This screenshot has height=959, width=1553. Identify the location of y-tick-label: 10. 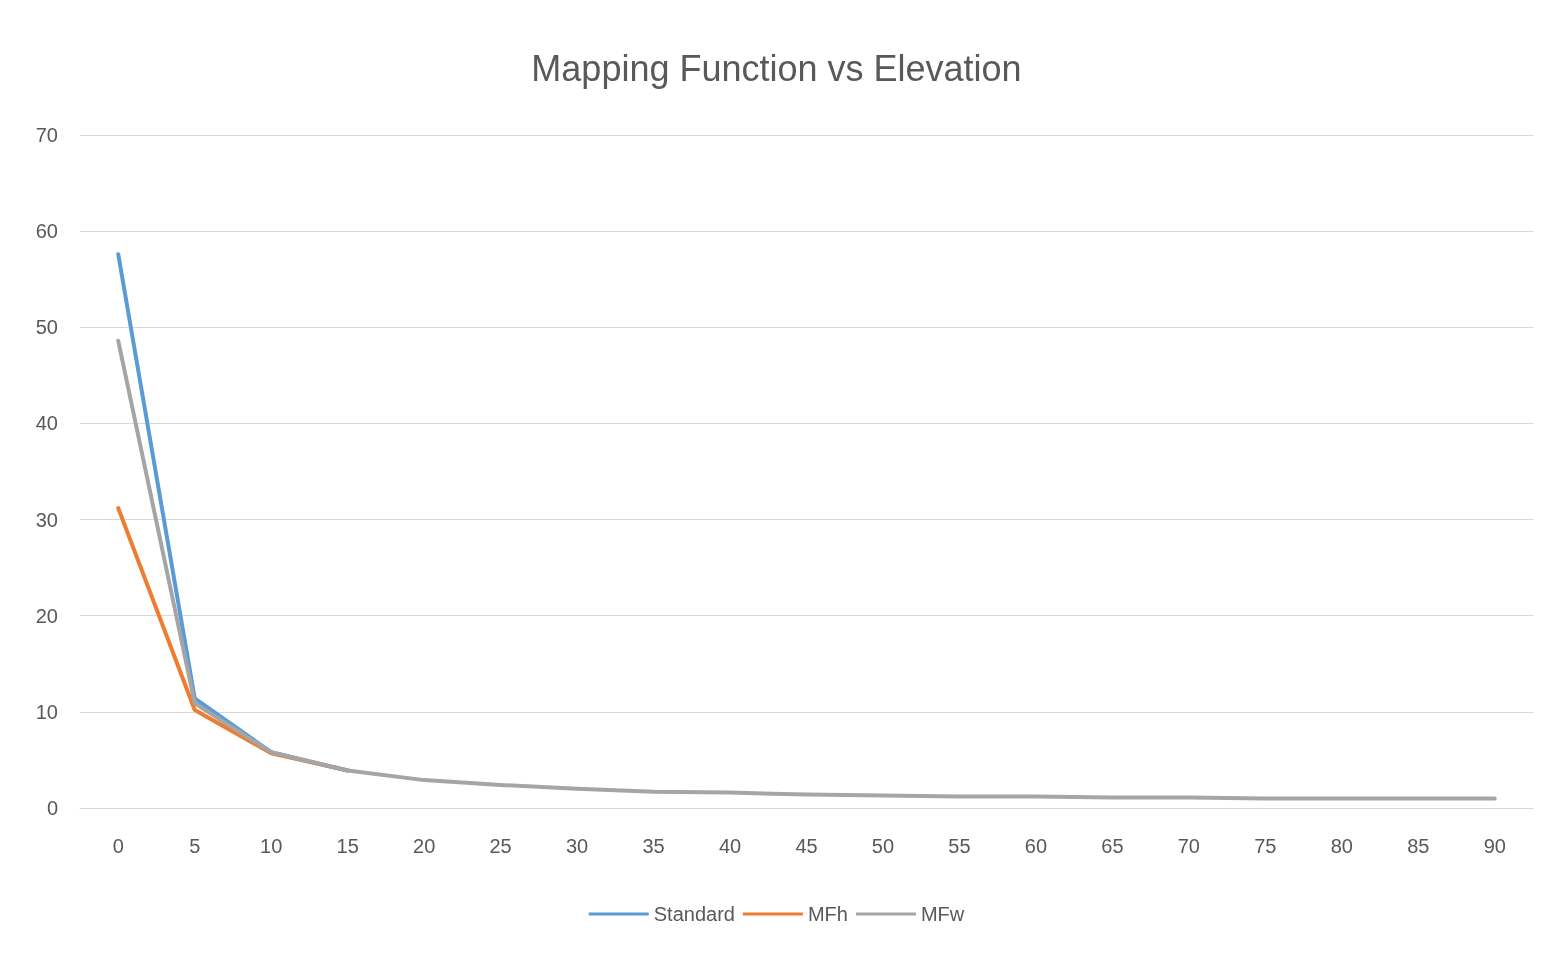
(46, 711).